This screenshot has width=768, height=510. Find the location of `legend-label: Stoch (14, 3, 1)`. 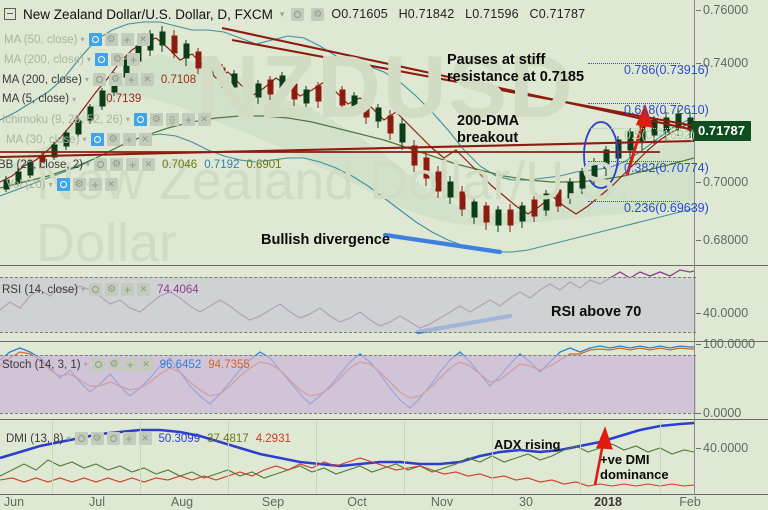

legend-label: Stoch (14, 3, 1) is located at coordinates (41, 364).